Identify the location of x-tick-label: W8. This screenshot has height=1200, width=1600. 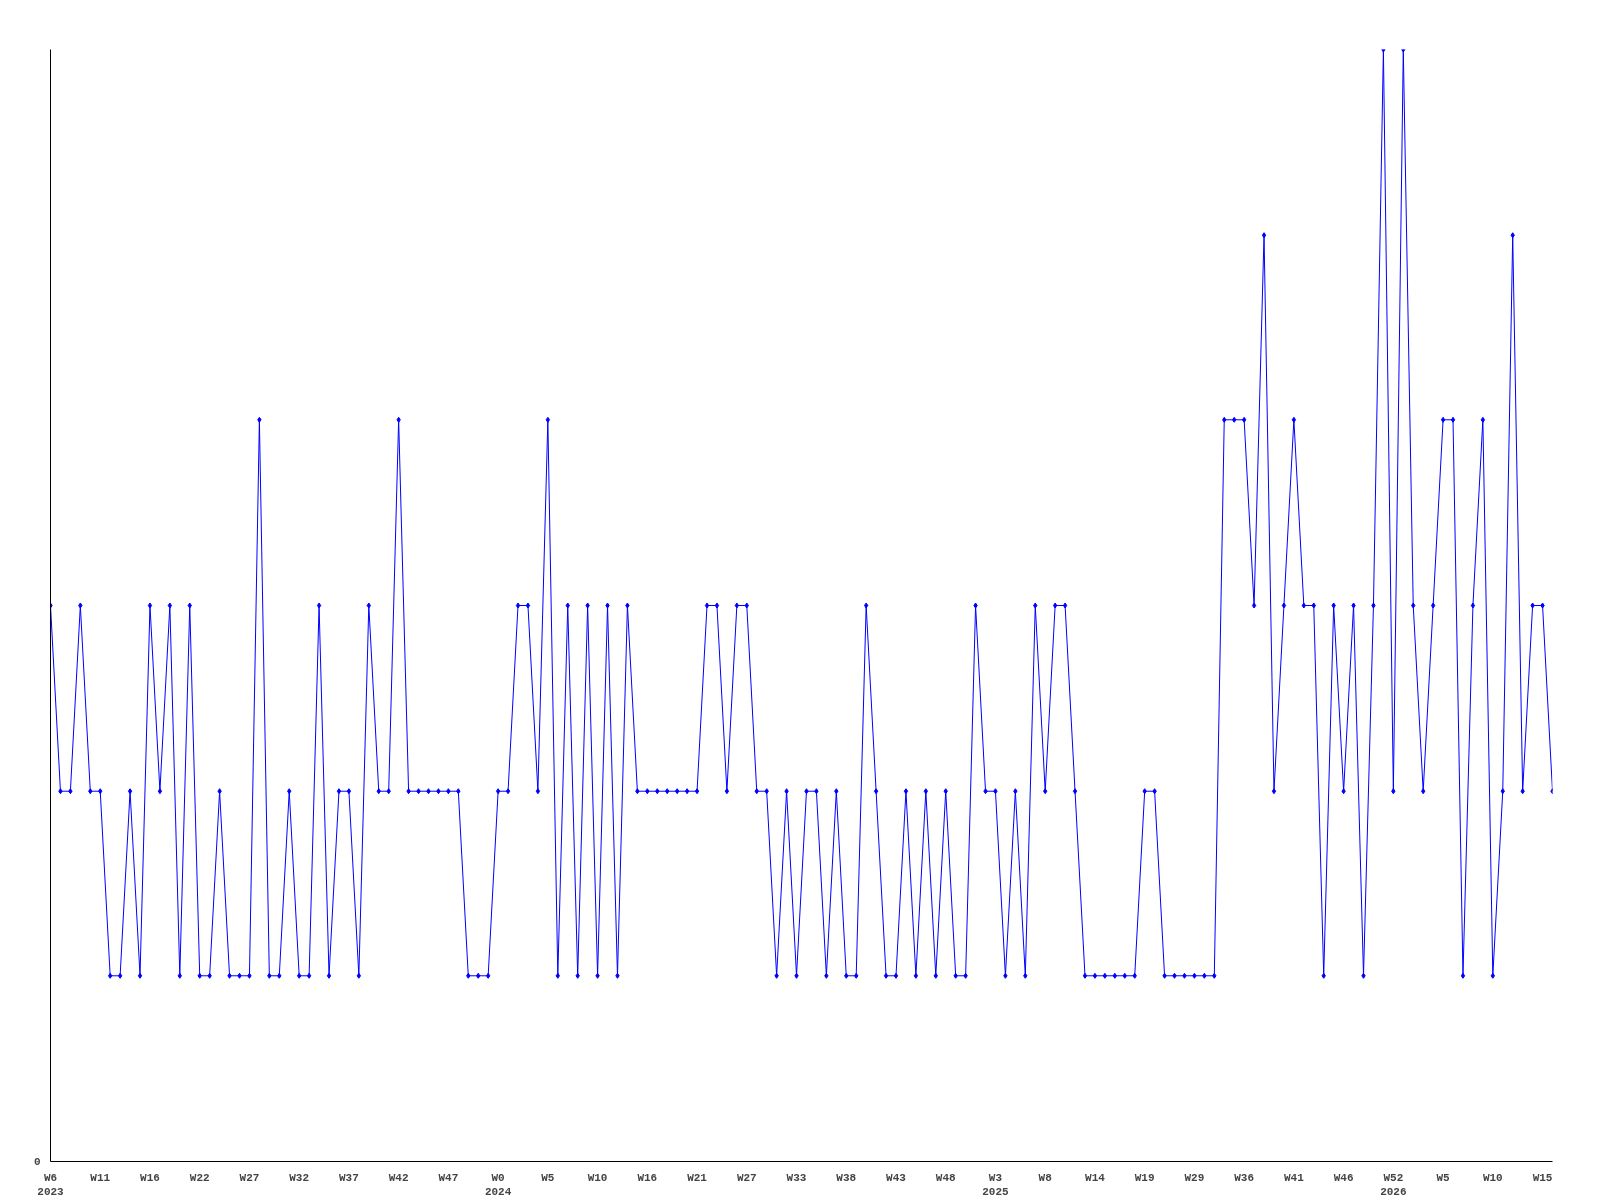
(1045, 1177).